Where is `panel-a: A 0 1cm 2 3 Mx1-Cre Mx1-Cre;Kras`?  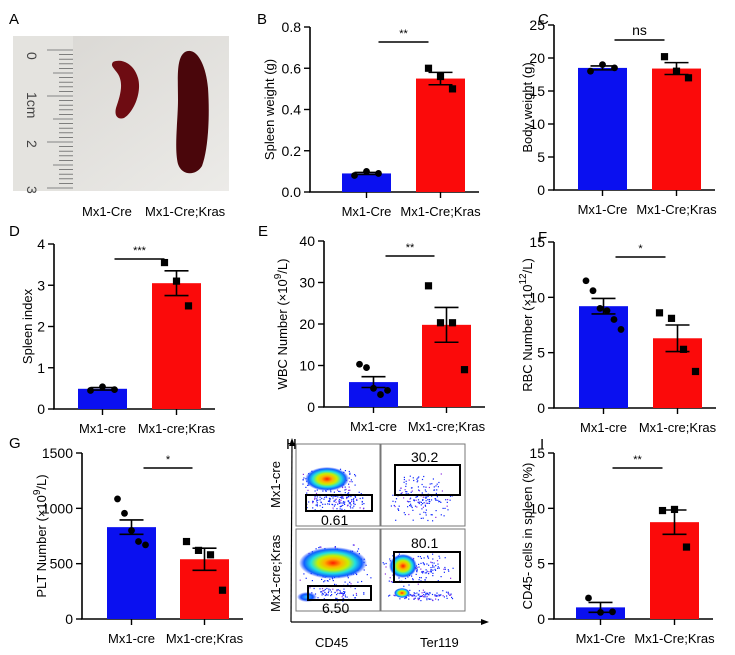
panel-a: A 0 1cm 2 3 Mx1-Cre Mx1-Cre;Kras is located at coordinates (119, 115).